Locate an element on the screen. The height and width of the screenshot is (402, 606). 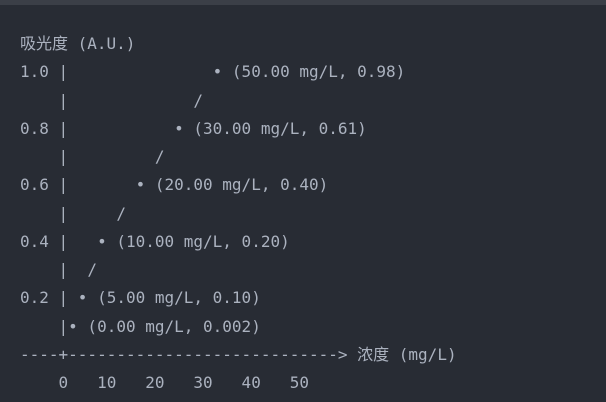
row-point-20: 0.6 | • (20.00 mg/L, 0.40) is located at coordinates (174, 185).